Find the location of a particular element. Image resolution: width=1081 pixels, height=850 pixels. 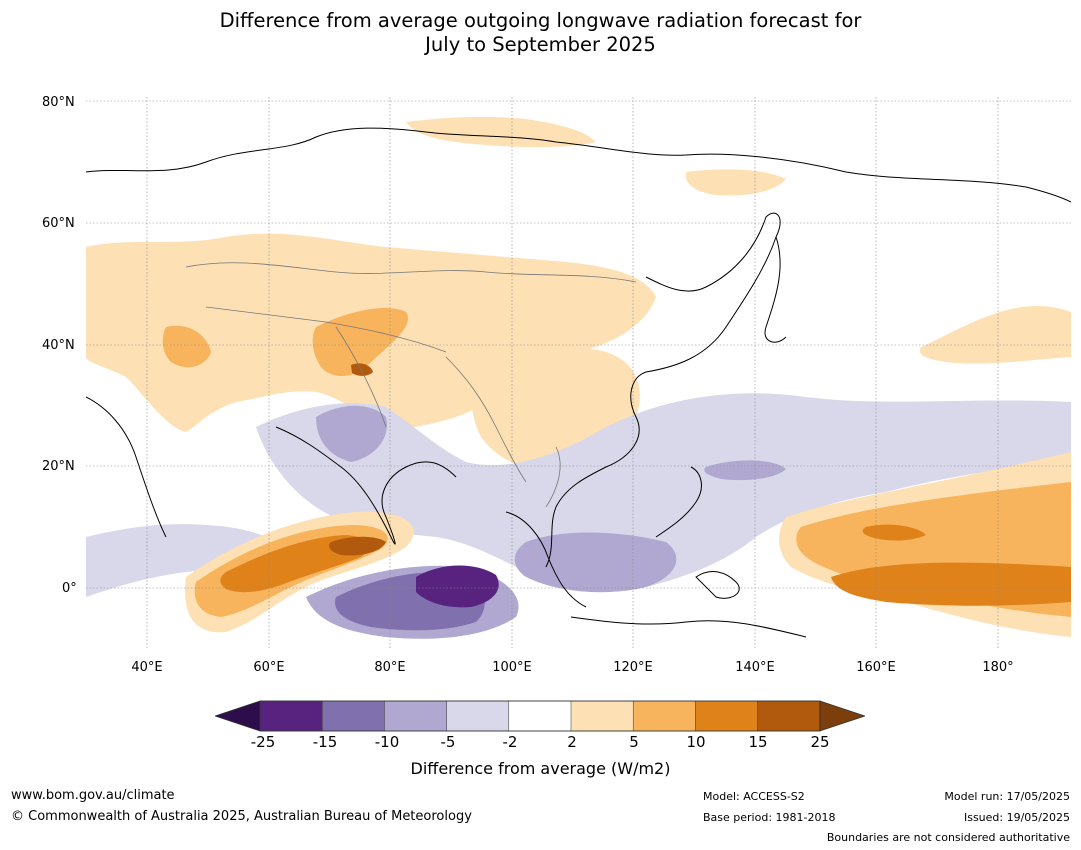

anomaly-region-positive-tibet-core is located at coordinates (362, 369).